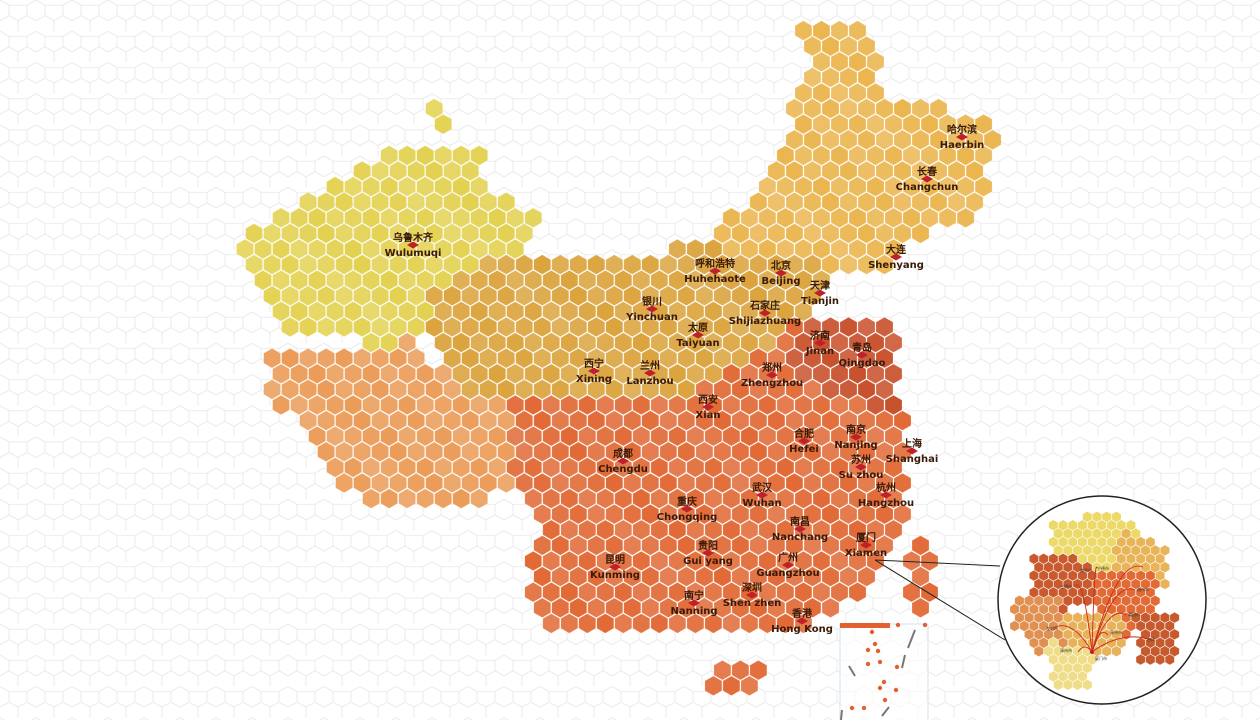 The image size is (1260, 720). Describe the element at coordinates (623, 462) in the screenshot. I see `city-chengdu: 成都 Chengdu` at that location.